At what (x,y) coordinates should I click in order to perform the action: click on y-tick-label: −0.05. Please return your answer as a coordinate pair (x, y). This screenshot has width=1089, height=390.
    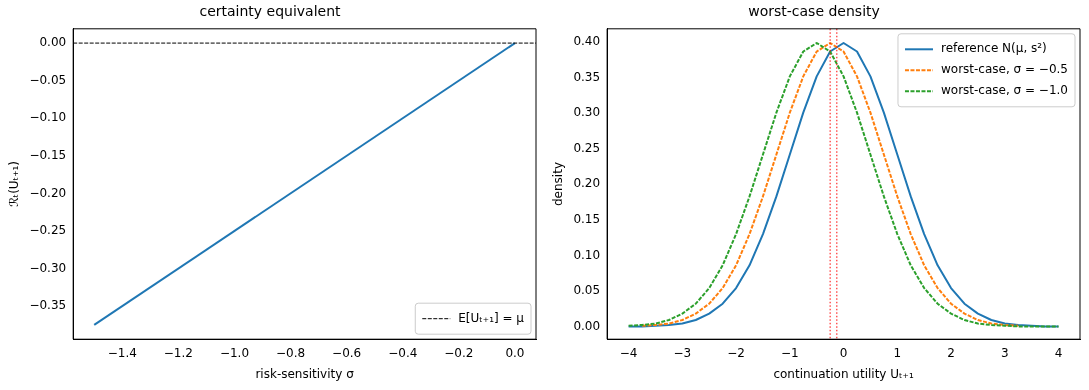
    Looking at the image, I should click on (48, 79).